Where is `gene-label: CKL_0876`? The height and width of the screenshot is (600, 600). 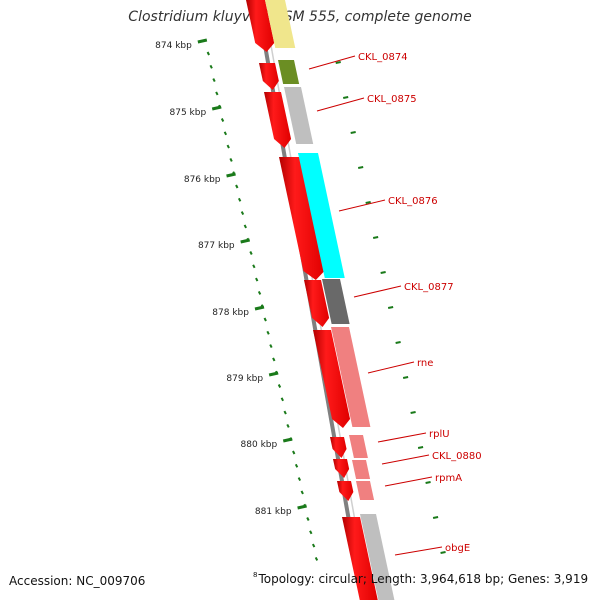 gene-label: CKL_0876 is located at coordinates (413, 201).